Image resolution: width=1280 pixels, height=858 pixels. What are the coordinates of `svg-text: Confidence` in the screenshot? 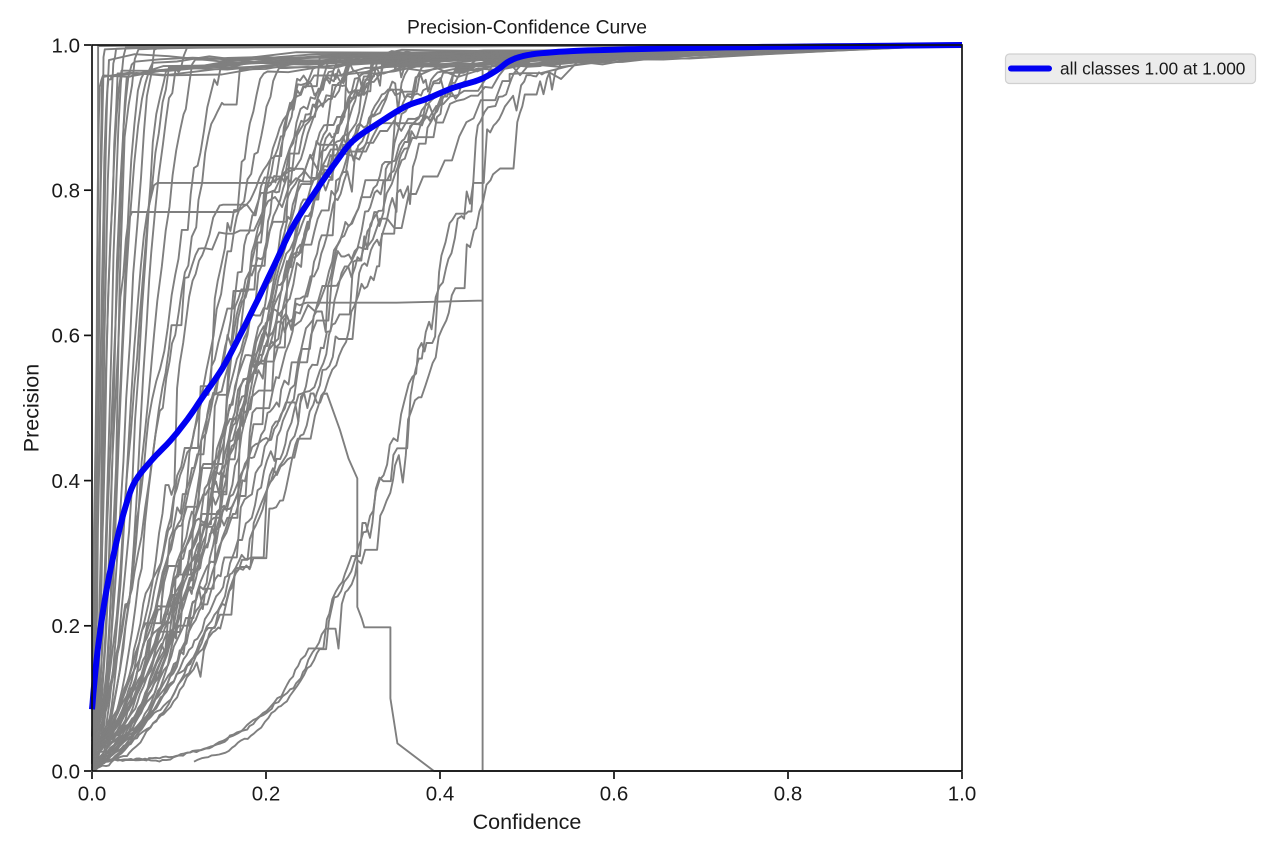 It's located at (527, 822).